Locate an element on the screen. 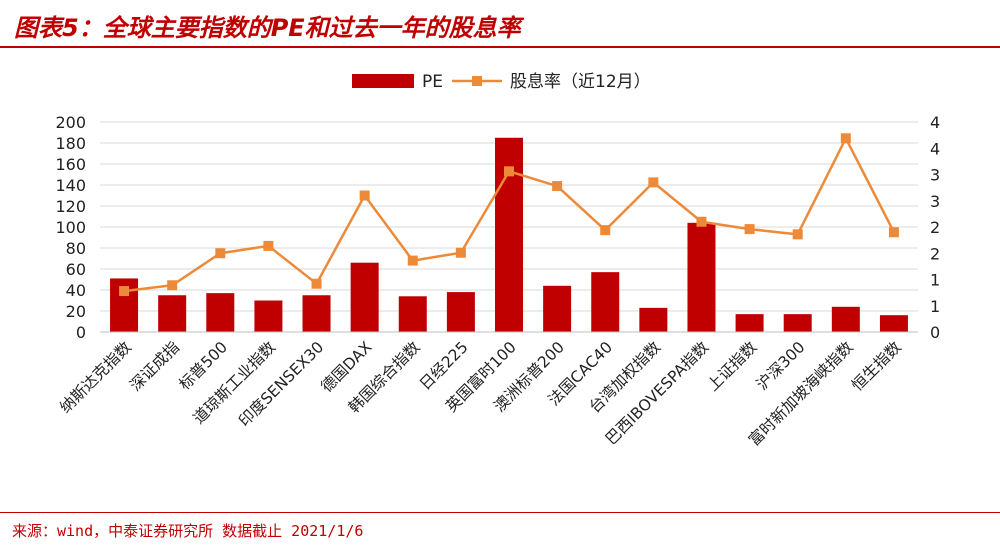  source-note: 来源：wind，中泰证券研究所 数据截止 2021/1/6 is located at coordinates (188, 531).